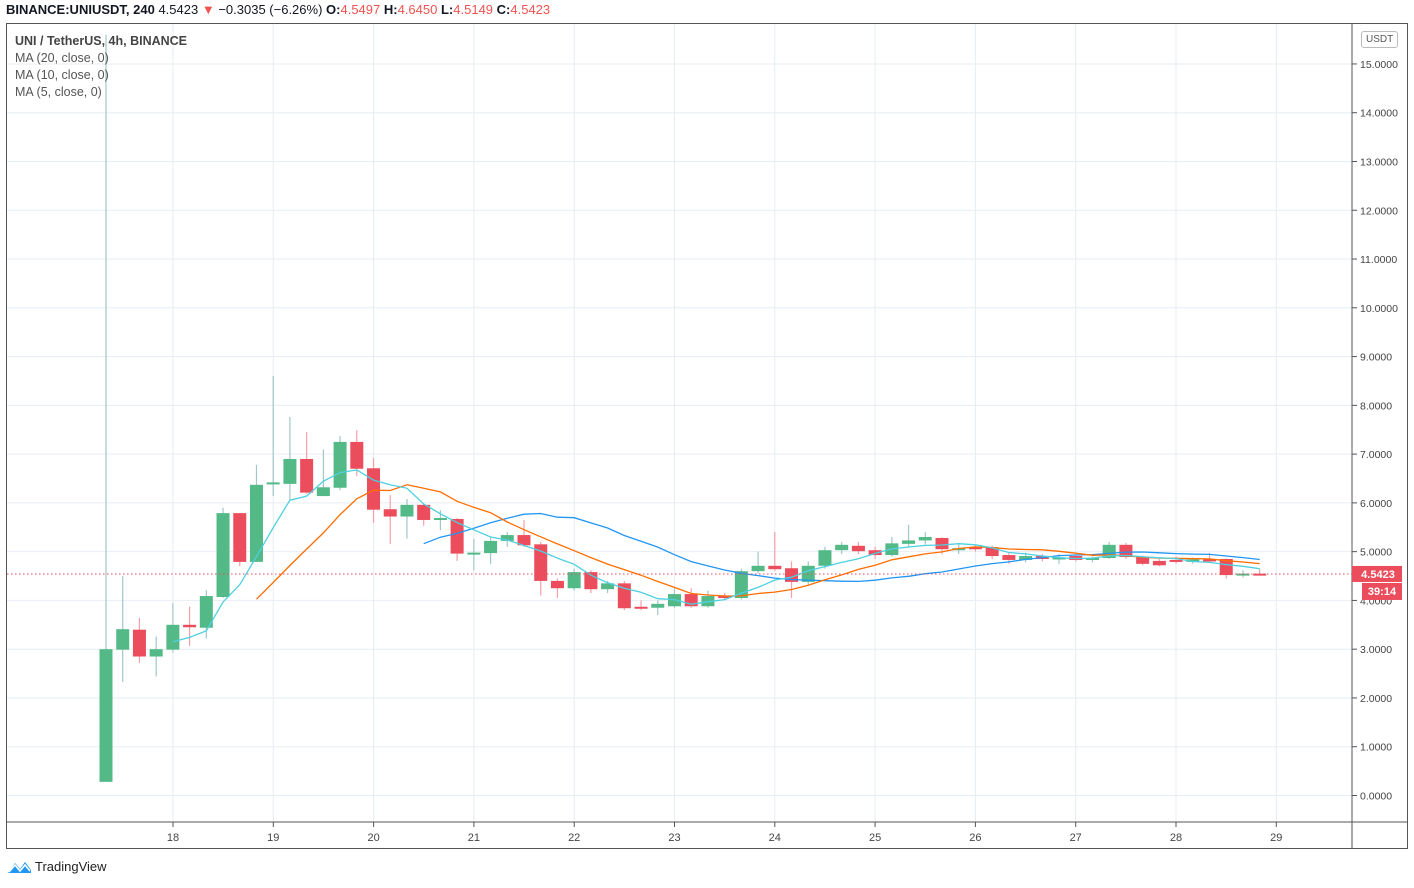 The width and height of the screenshot is (1414, 888). I want to click on x-tick-label: 19, so click(273, 838).